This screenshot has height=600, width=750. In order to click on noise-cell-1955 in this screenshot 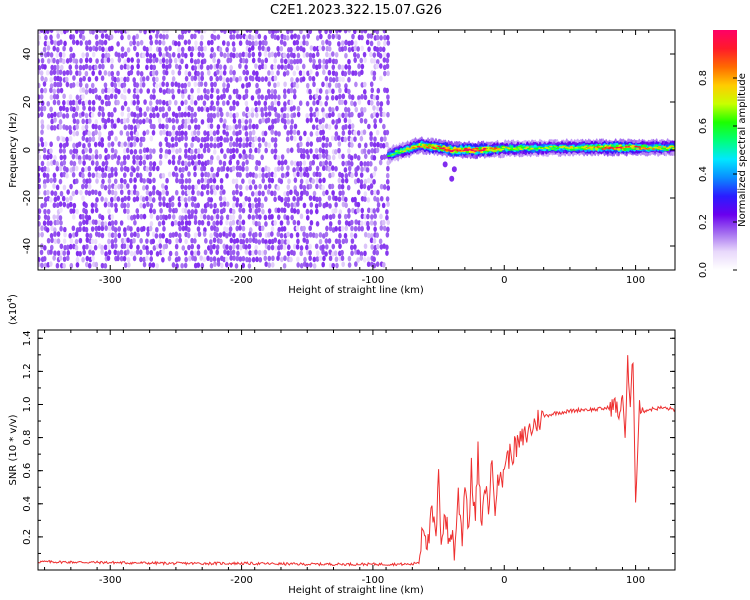, I will do `click(272, 132)`.